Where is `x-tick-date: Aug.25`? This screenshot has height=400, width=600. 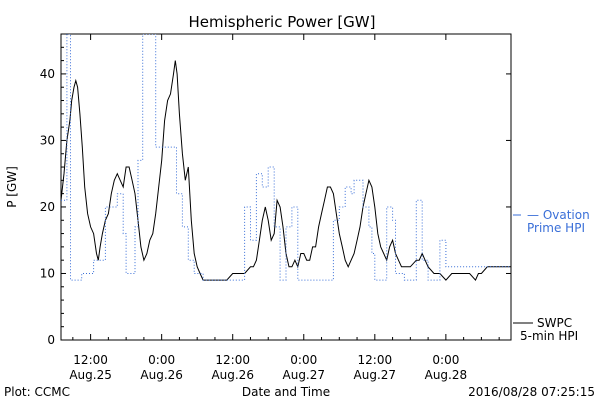
x-tick-date: Aug.25 is located at coordinates (90, 375).